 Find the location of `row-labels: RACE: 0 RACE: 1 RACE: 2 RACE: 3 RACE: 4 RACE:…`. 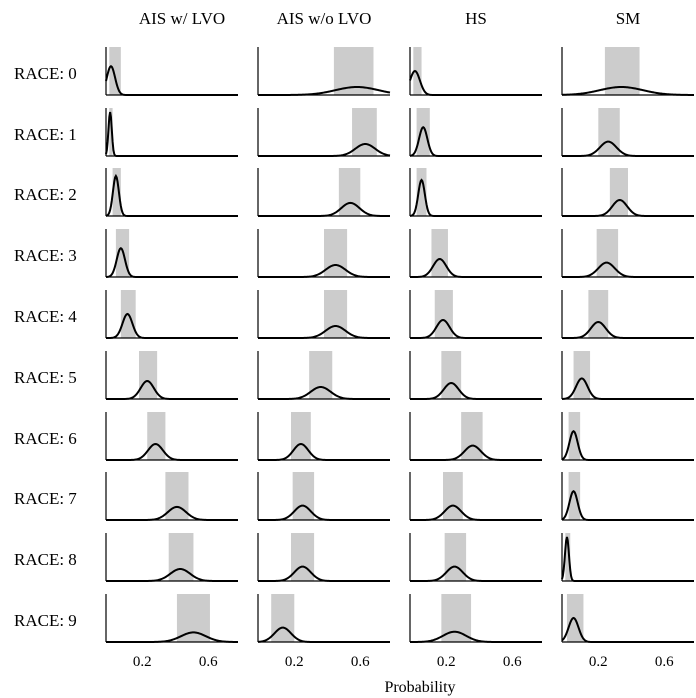

row-labels: RACE: 0 RACE: 1 RACE: 2 RACE: 3 RACE: 4 RACE:… is located at coordinates (45, 347).